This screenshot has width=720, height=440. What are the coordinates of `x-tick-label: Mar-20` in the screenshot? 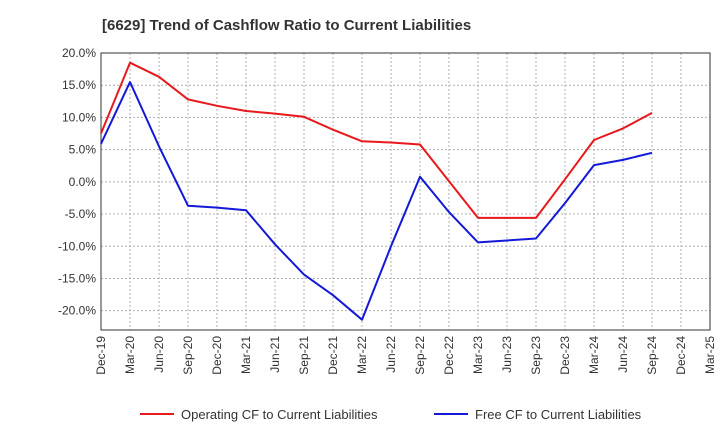 It's located at (130, 355).